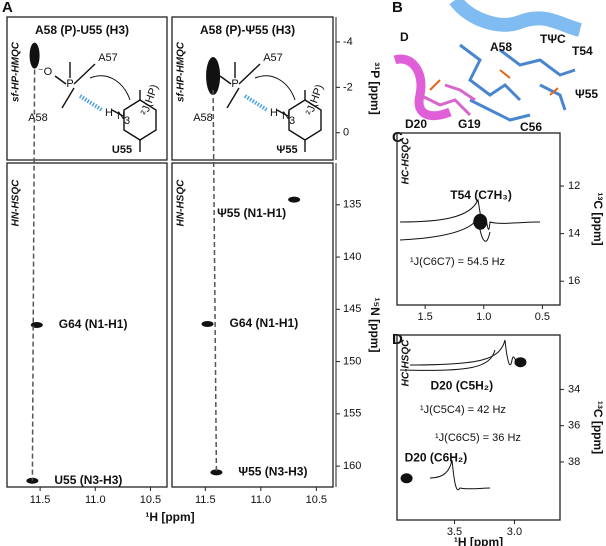  What do you see at coordinates (457, 262) in the screenshot?
I see `annotation: ¹J(C6C7) = 54.5 Hz` at bounding box center [457, 262].